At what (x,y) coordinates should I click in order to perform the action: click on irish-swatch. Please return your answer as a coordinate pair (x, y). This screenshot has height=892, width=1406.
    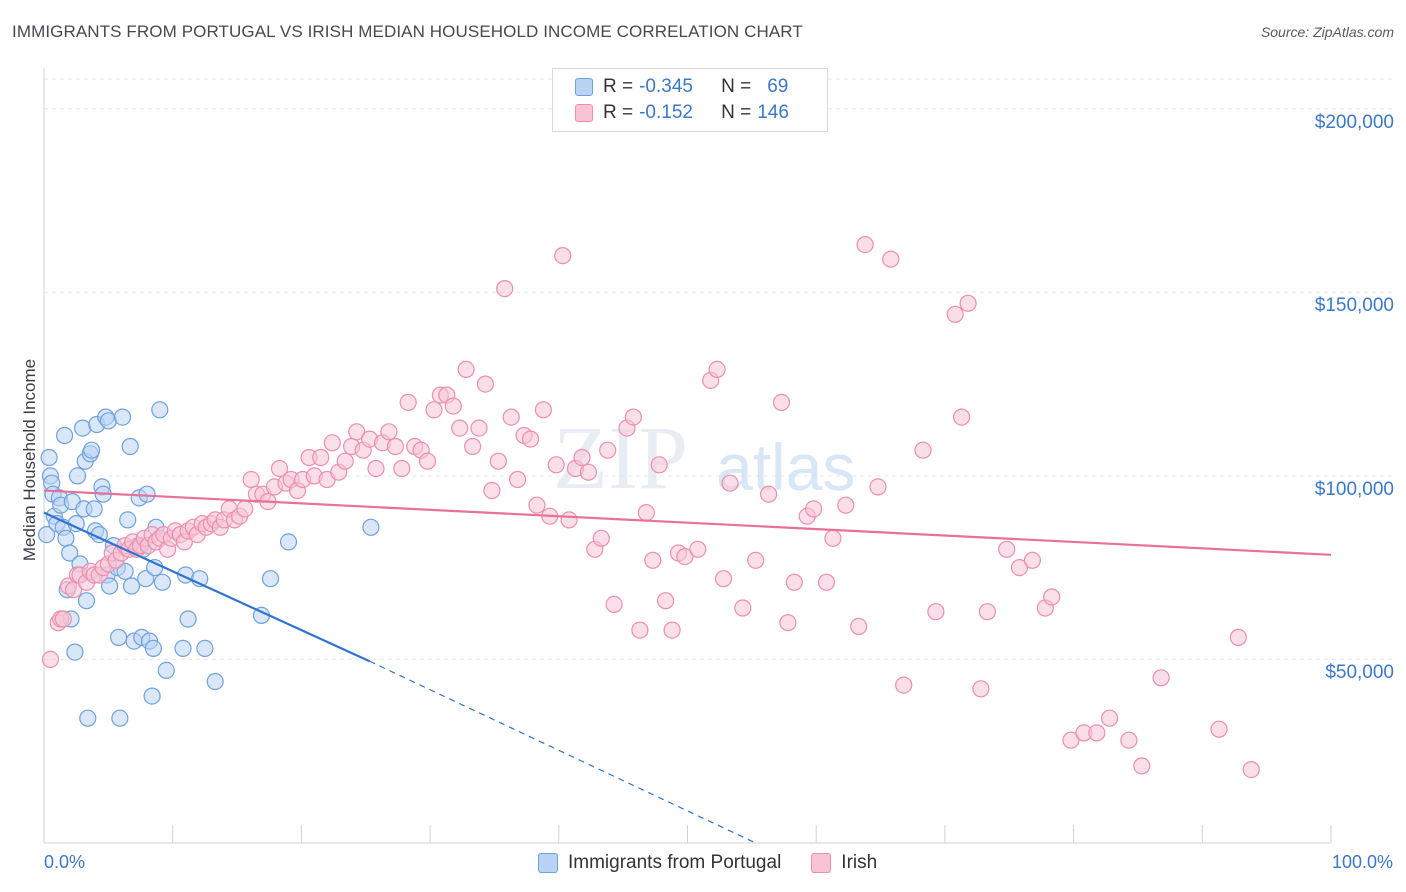
    Looking at the image, I should click on (584, 113).